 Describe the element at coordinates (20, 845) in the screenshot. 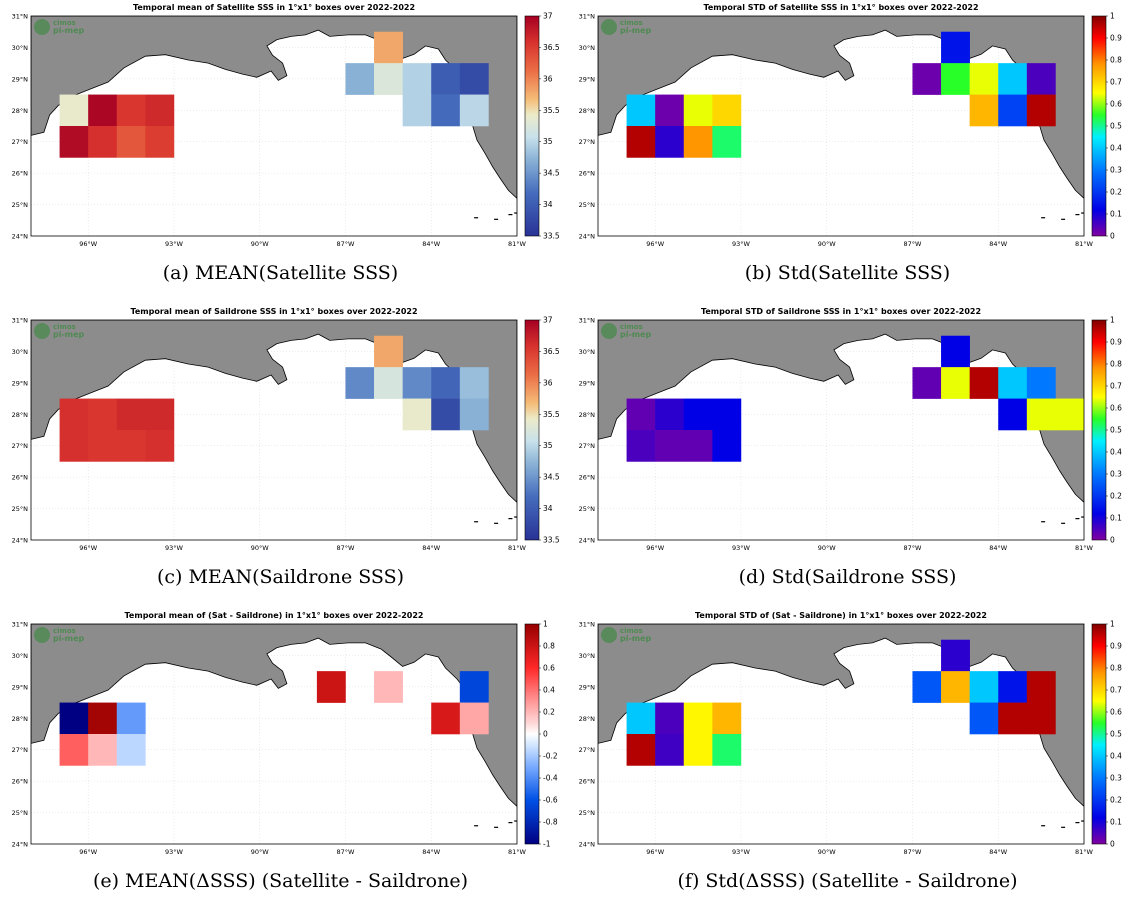

I see `y-tick-label: 24°N` at that location.